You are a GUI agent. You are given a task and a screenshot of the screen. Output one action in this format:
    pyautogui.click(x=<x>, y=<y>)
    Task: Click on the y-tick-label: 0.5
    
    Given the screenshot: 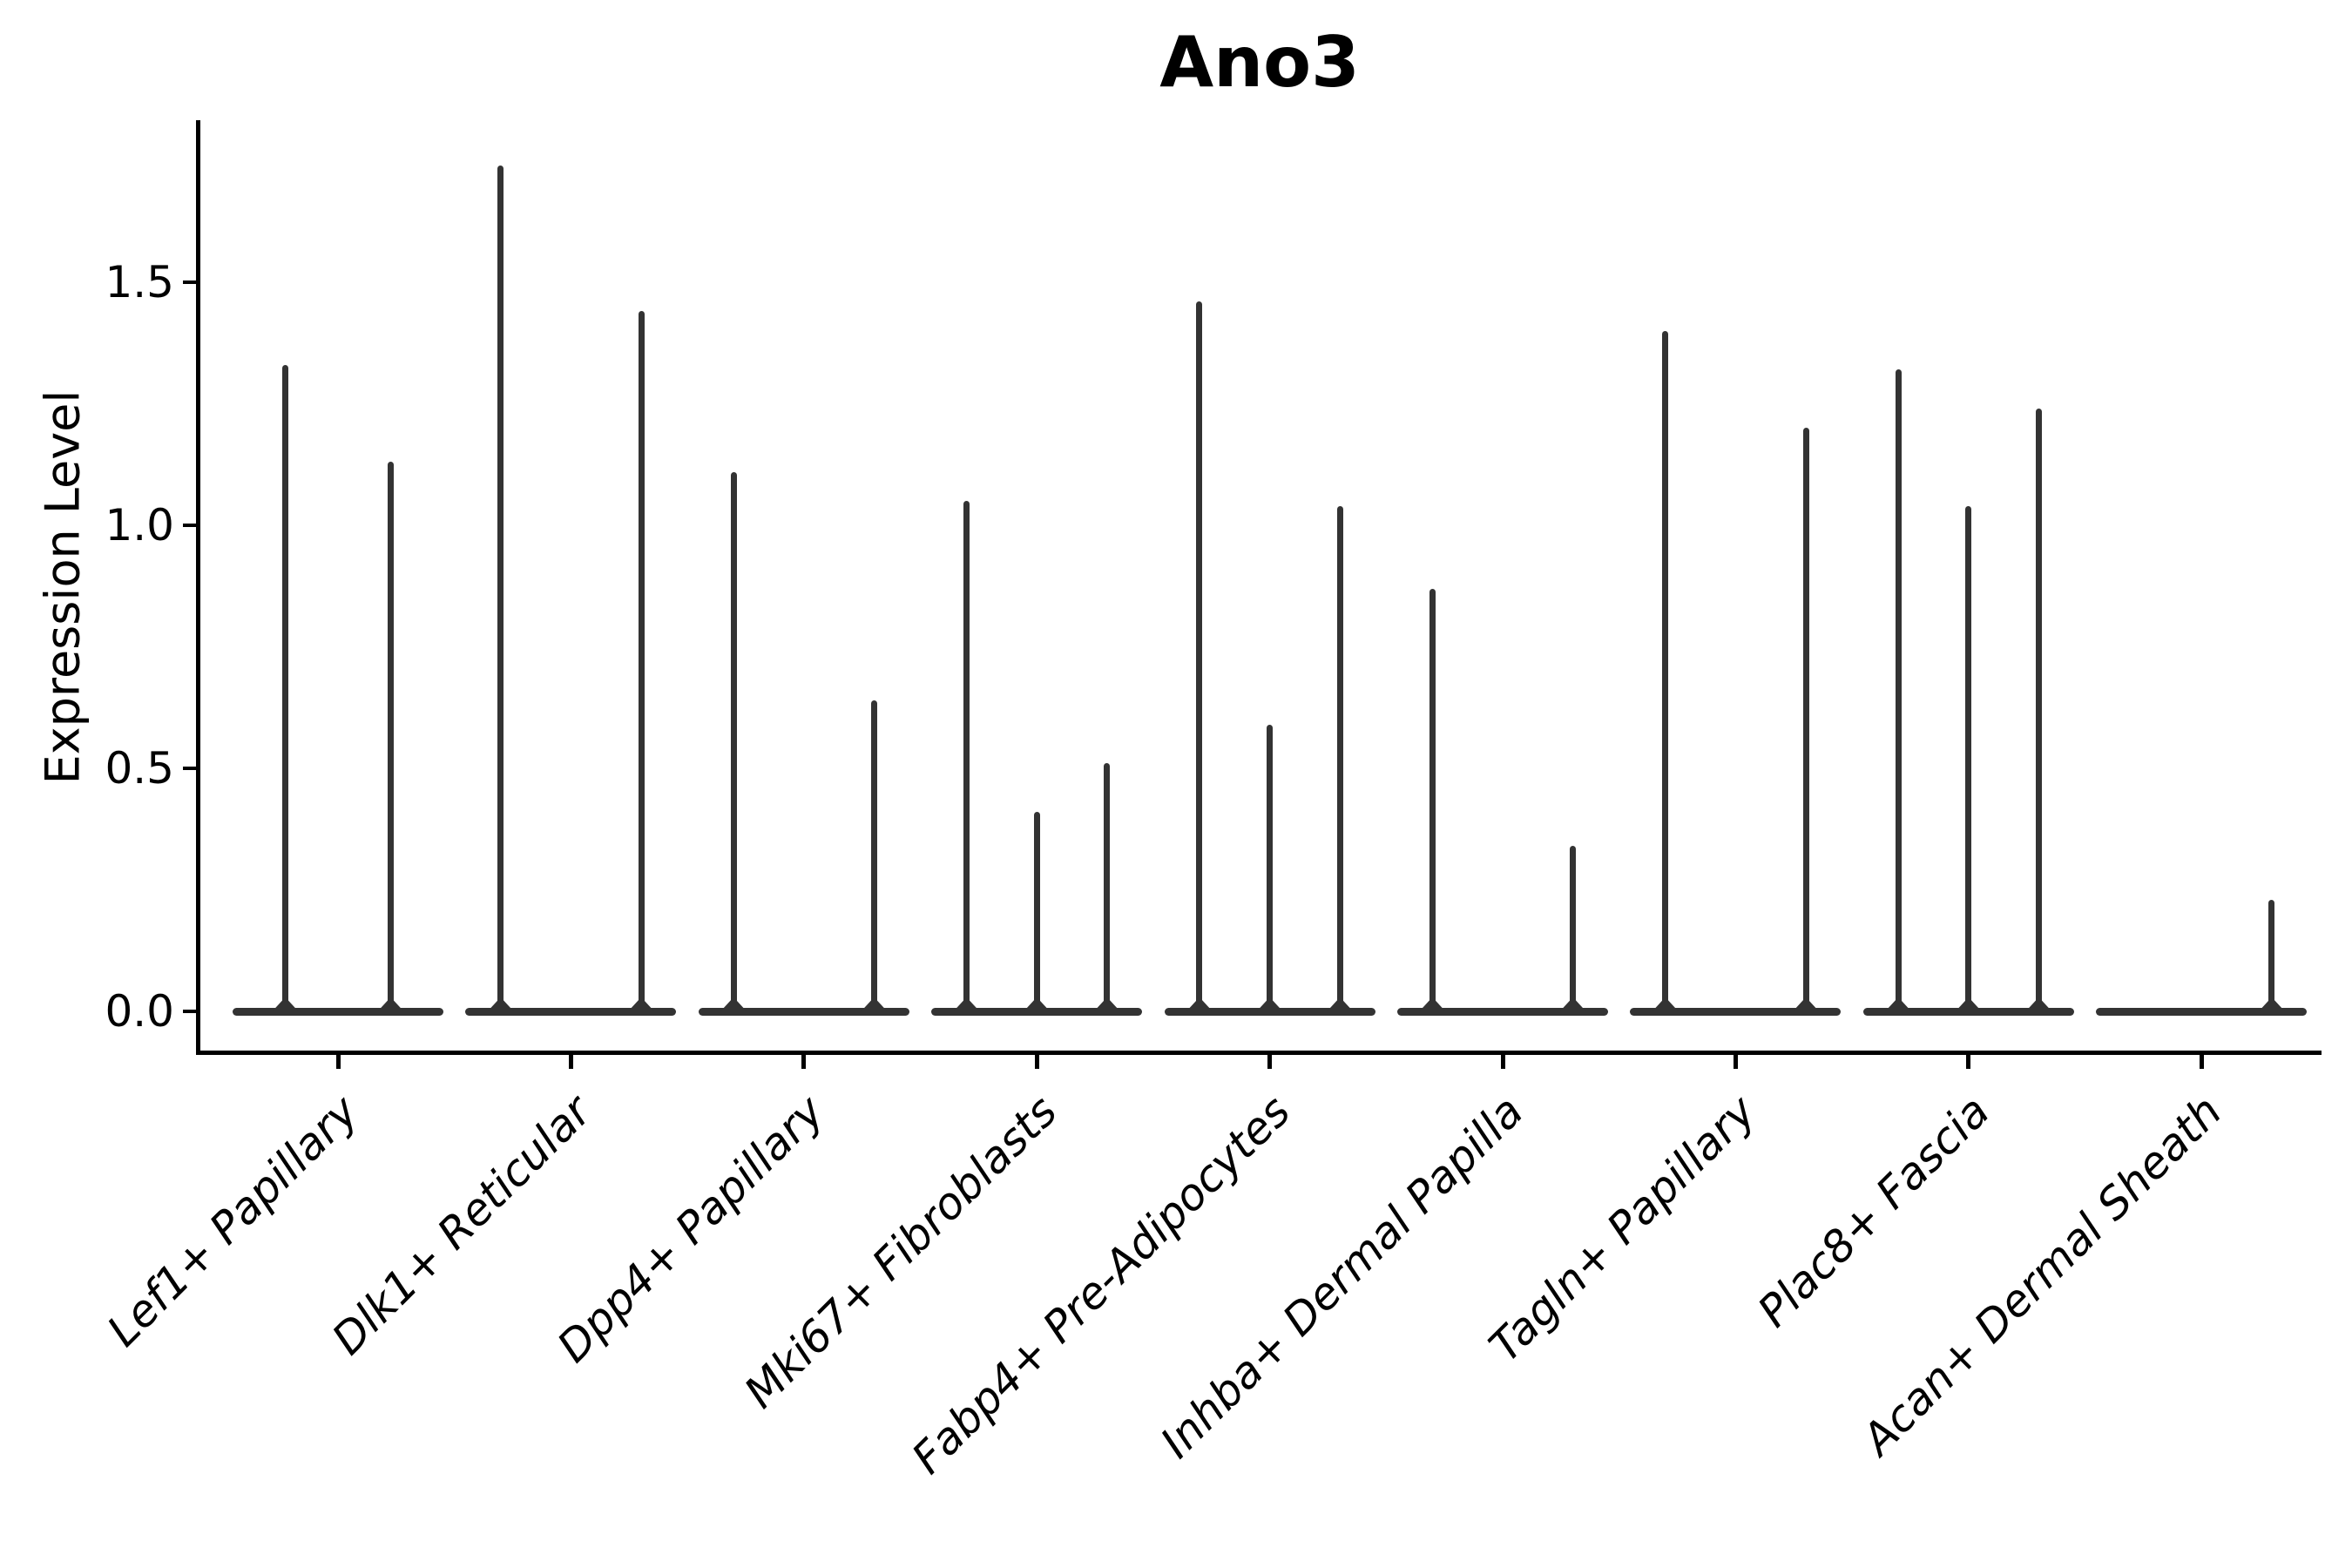 What is the action you would take?
    pyautogui.click(x=139, y=768)
    